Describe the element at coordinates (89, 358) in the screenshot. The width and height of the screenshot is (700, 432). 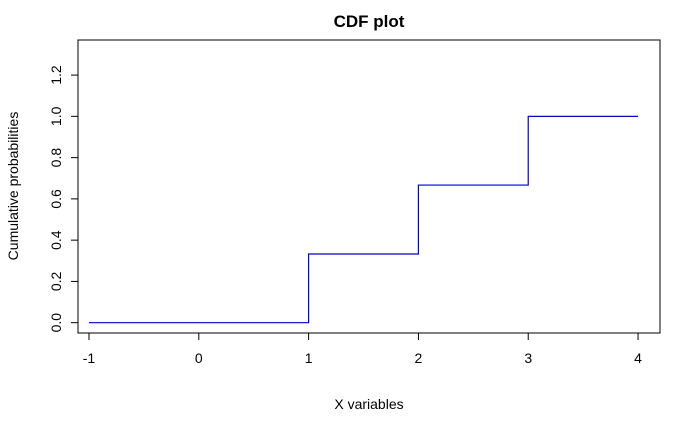
I see `x-tick-label: -1` at that location.